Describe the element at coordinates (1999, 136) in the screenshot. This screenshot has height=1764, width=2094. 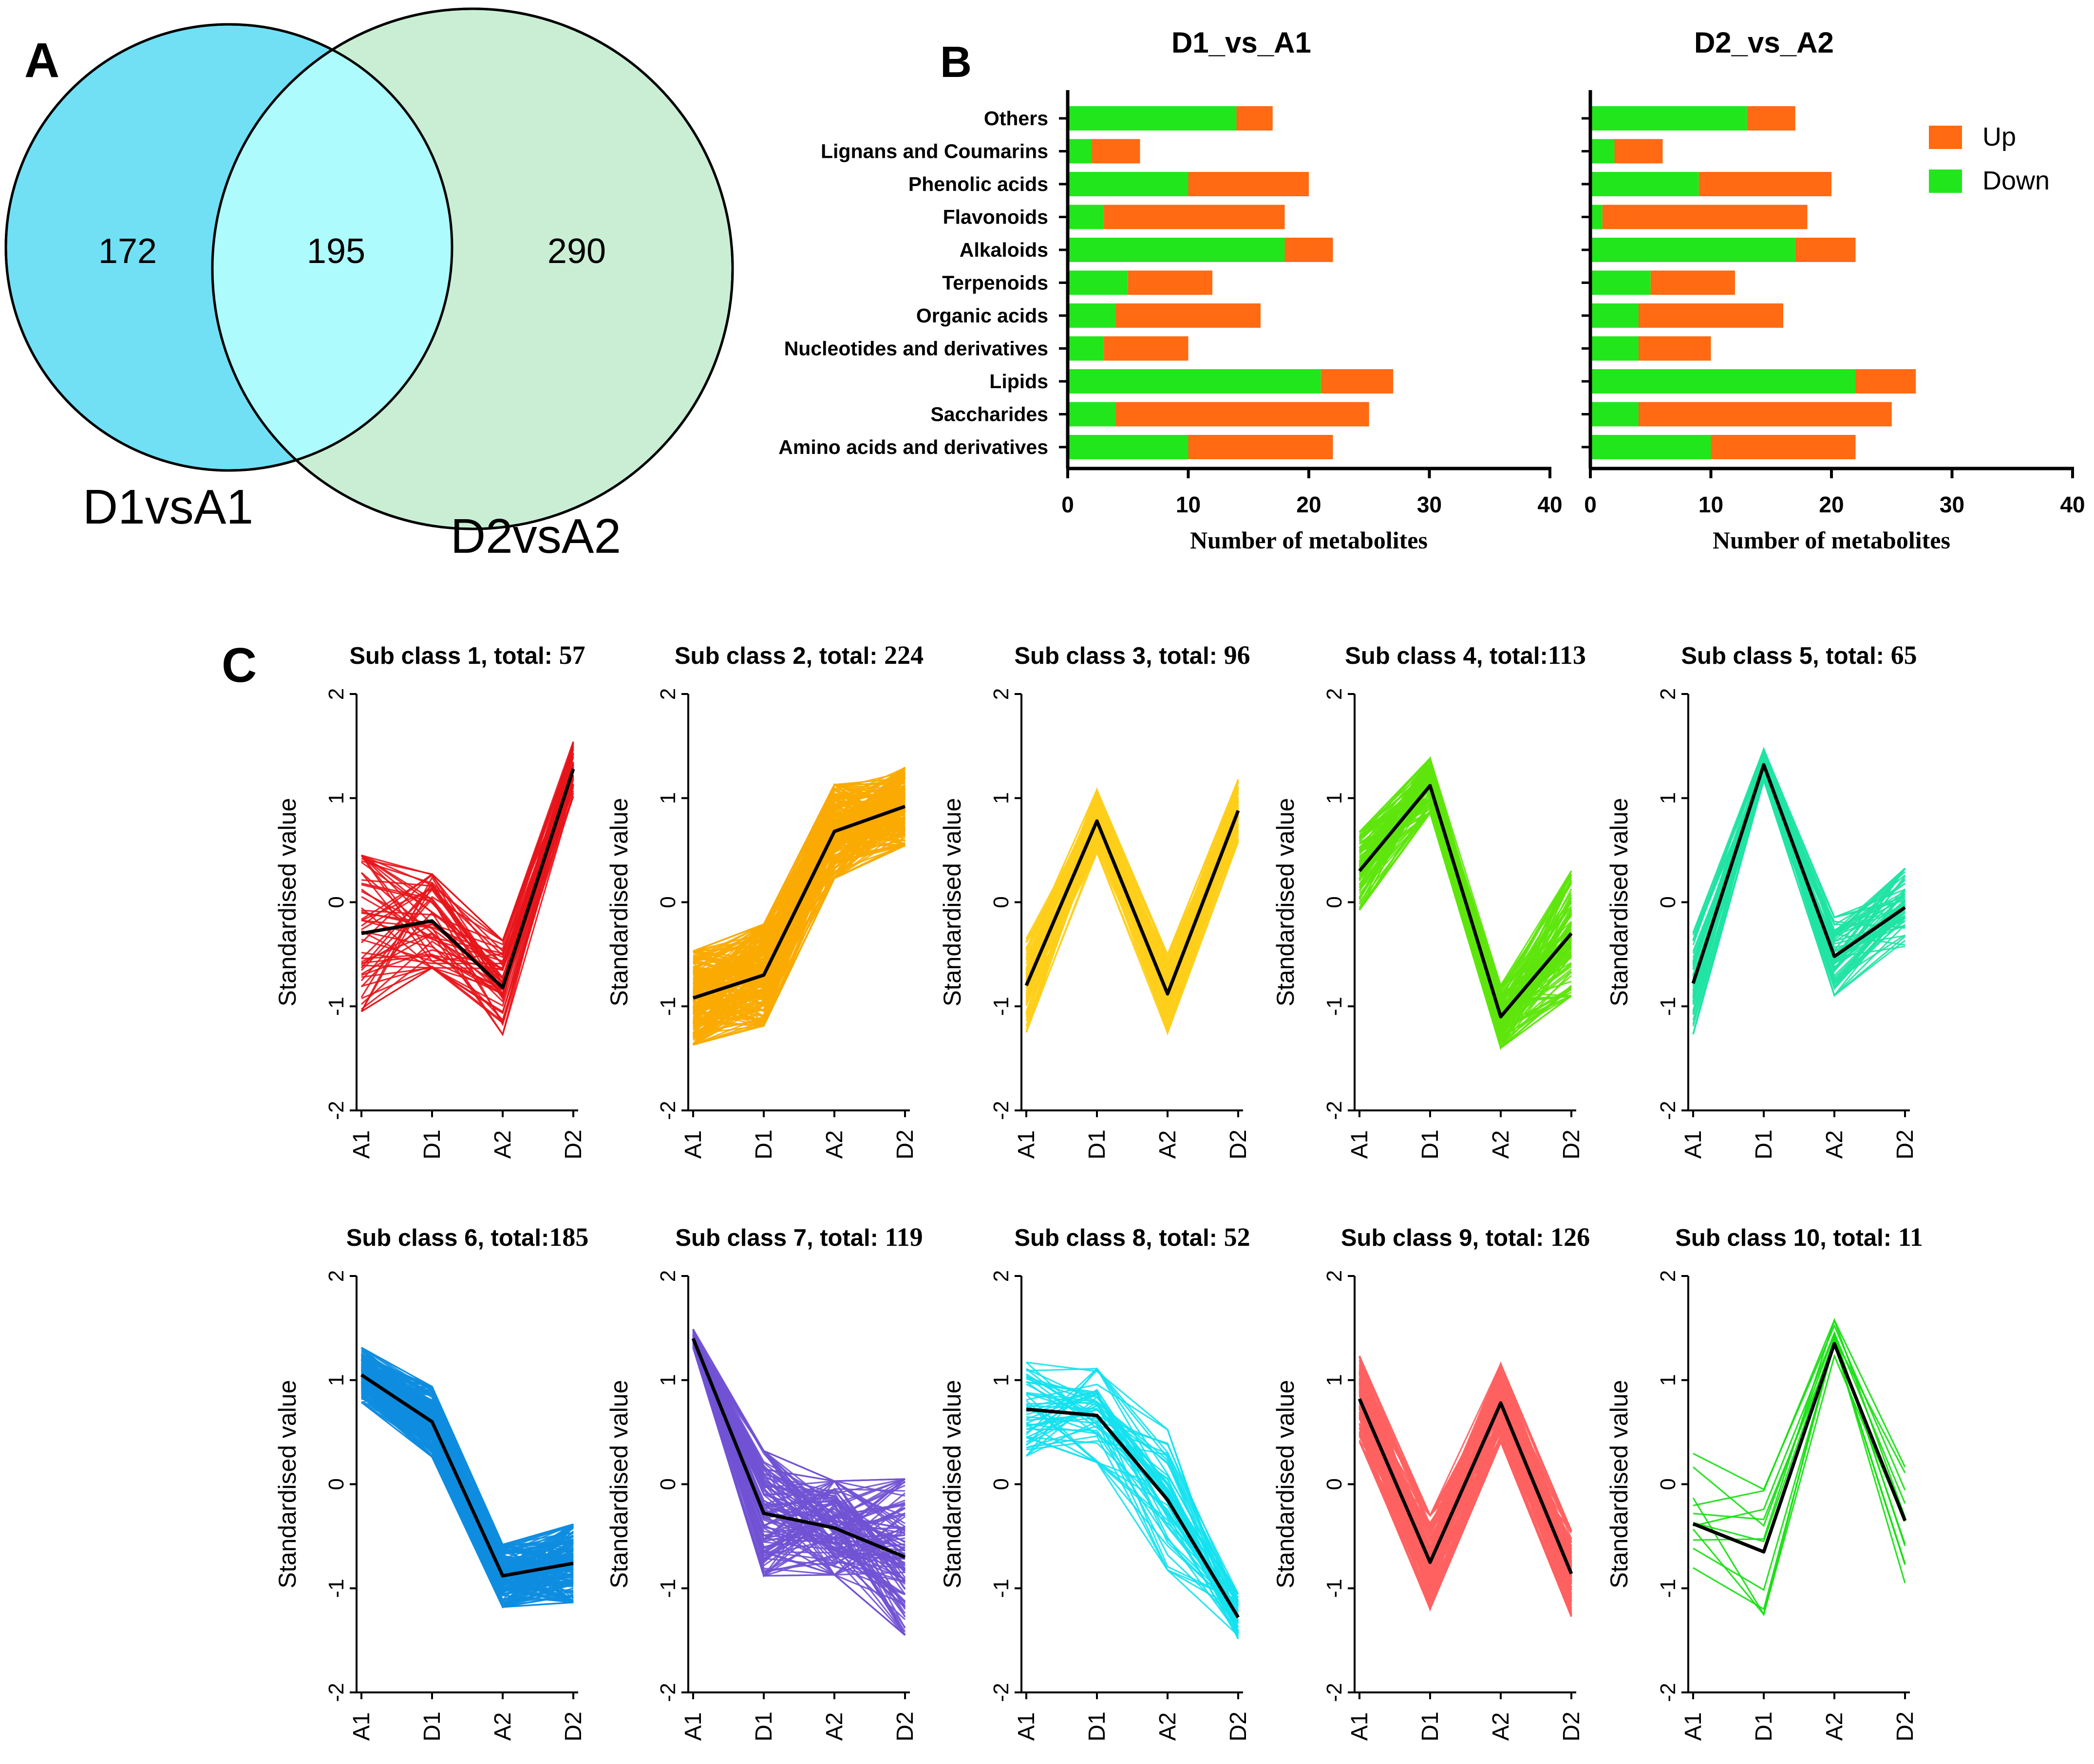
I see `legend-label-up: Up` at that location.